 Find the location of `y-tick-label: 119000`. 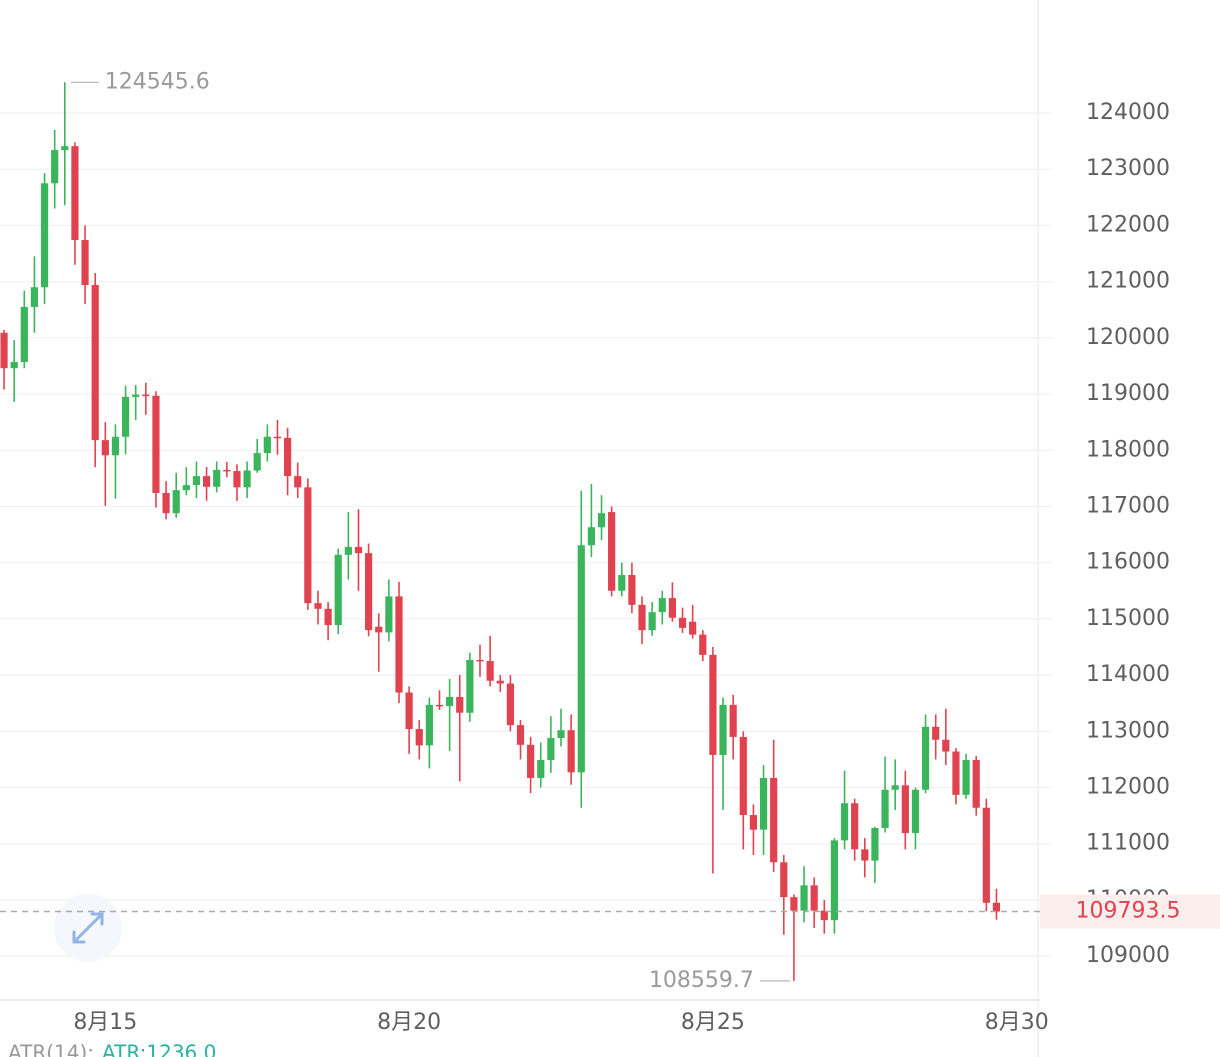

y-tick-label: 119000 is located at coordinates (1128, 393).